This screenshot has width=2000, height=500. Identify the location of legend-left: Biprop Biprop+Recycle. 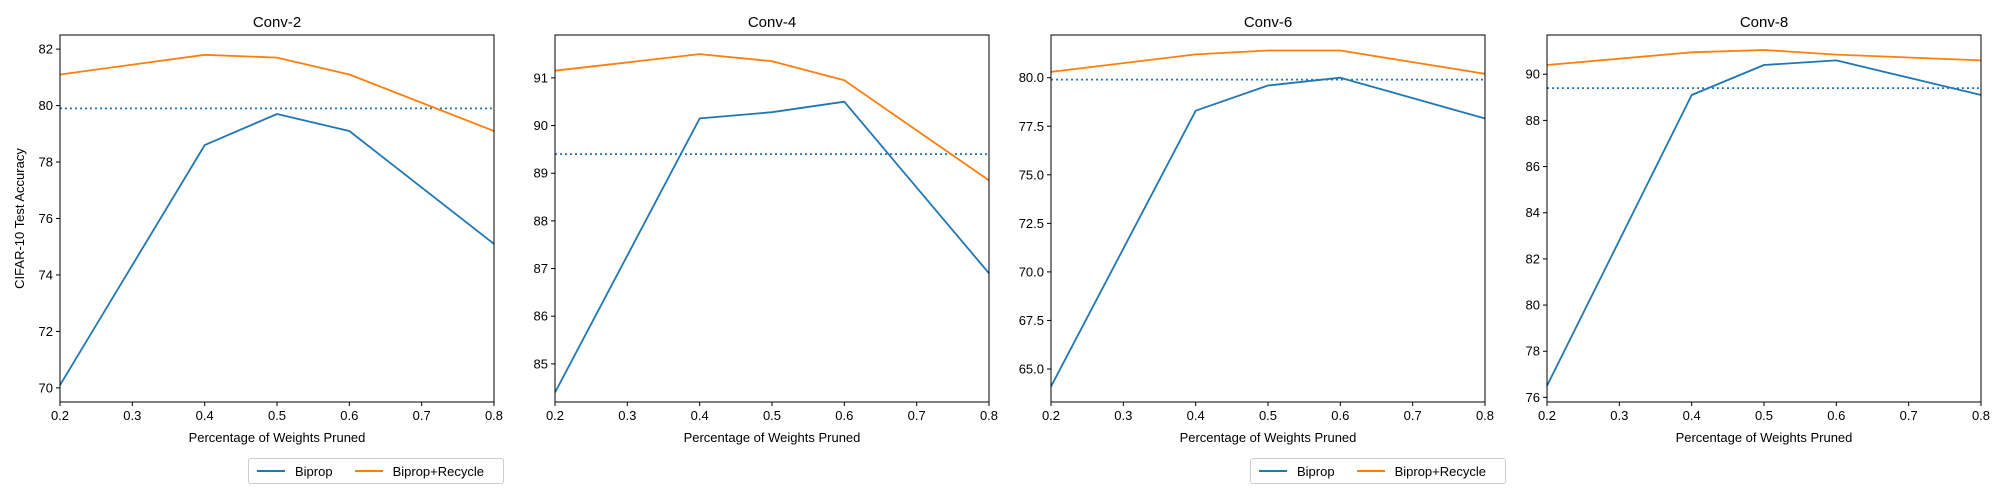
(376, 471).